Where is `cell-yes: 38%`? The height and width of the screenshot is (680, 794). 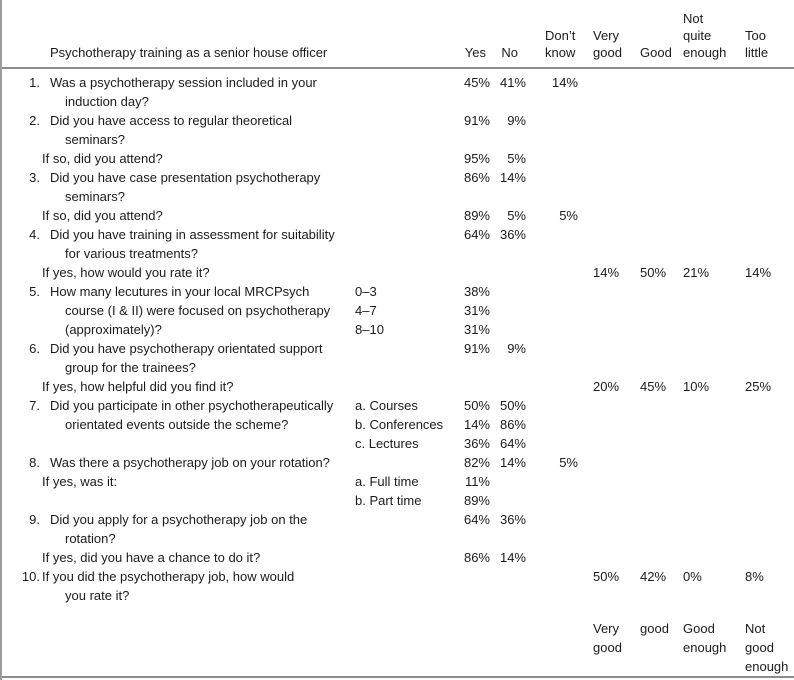 cell-yes: 38% is located at coordinates (476, 291).